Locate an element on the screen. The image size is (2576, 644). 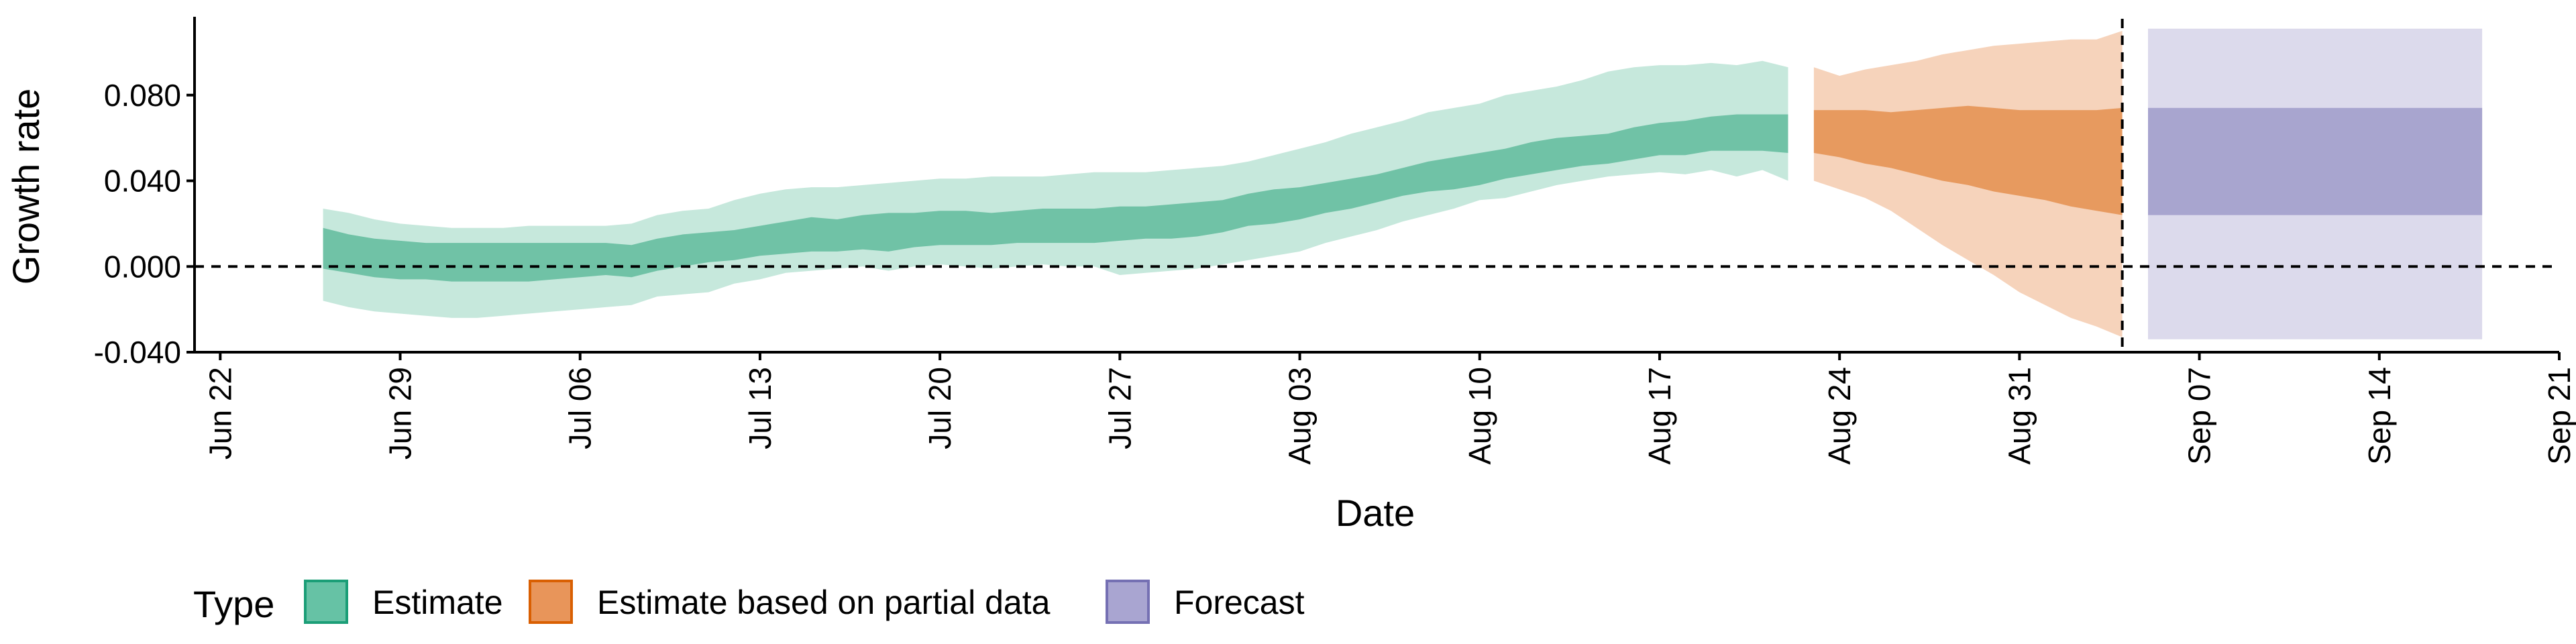
x-tick-label: Sep 07 is located at coordinates (2199, 416).